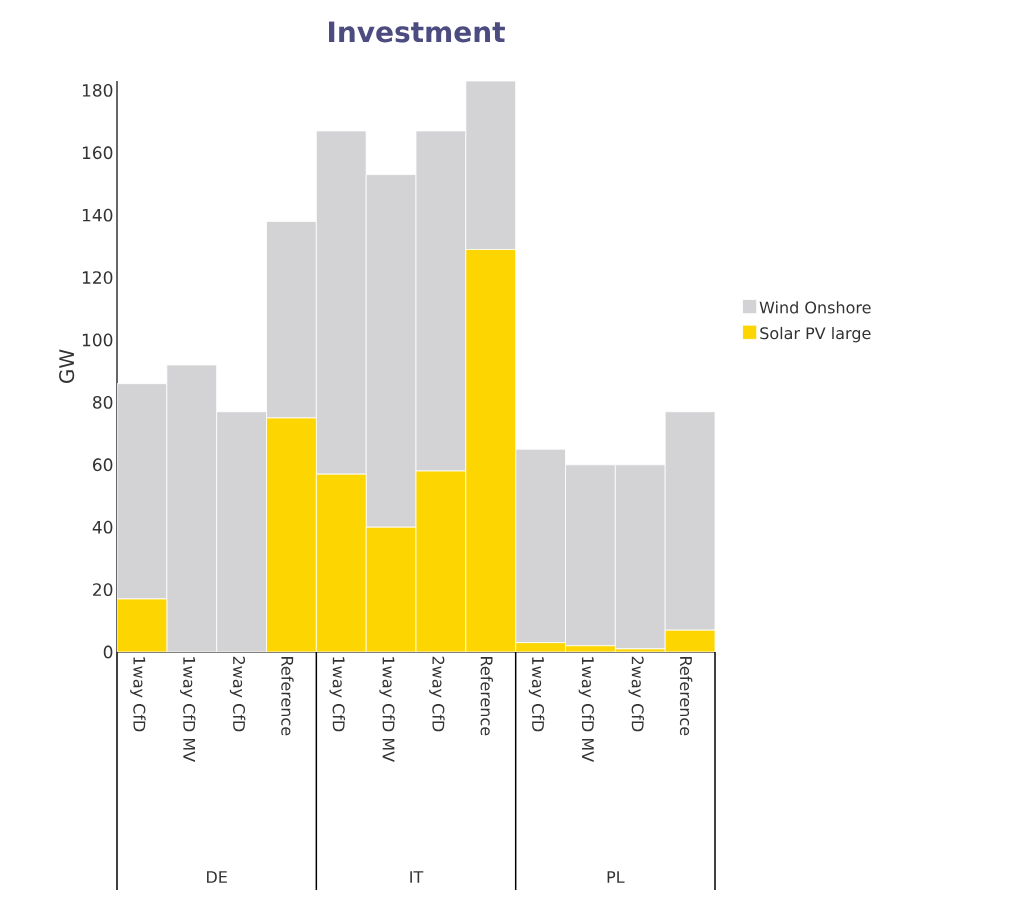 The image size is (1013, 900). What do you see at coordinates (815, 307) in the screenshot?
I see `legend-label: Wind Onshore` at bounding box center [815, 307].